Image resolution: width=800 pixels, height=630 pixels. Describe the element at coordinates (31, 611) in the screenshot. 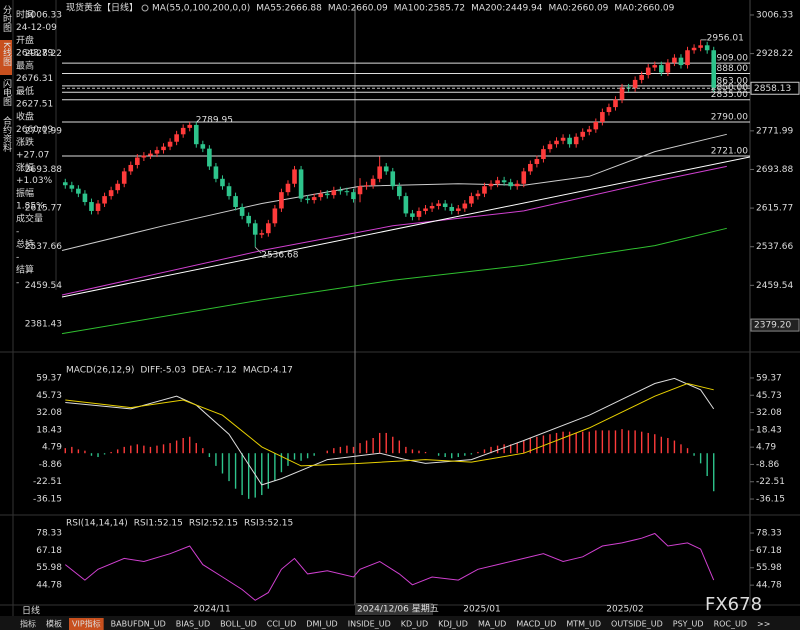

I see `period-label: 日线` at that location.